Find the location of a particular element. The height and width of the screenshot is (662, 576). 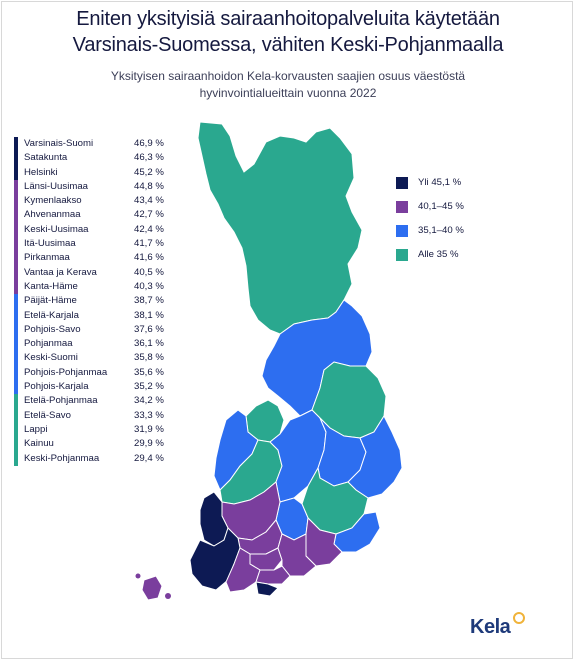

region-value: 35,6 % is located at coordinates (149, 372).